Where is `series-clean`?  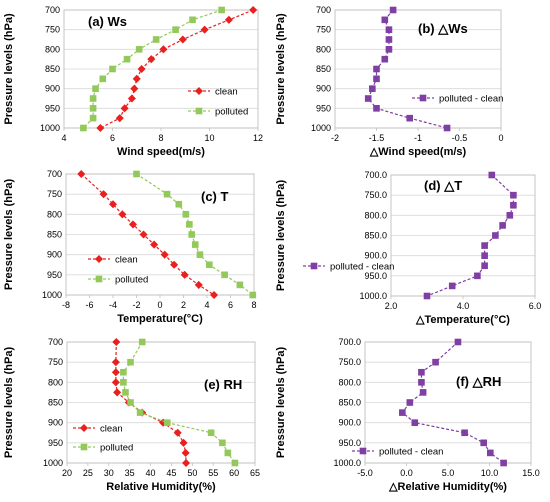
series-clean is located at coordinates (148, 234).